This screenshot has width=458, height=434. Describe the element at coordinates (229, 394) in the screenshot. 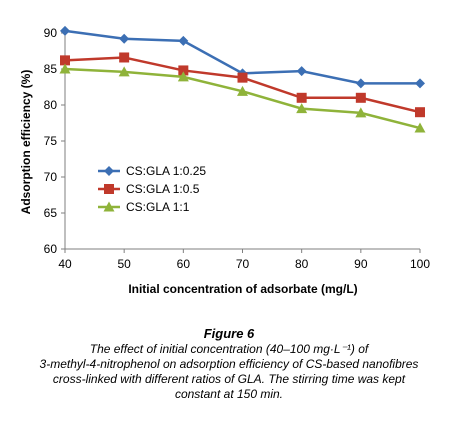

I see `figure-caption-line: constant at 150 min.` at that location.